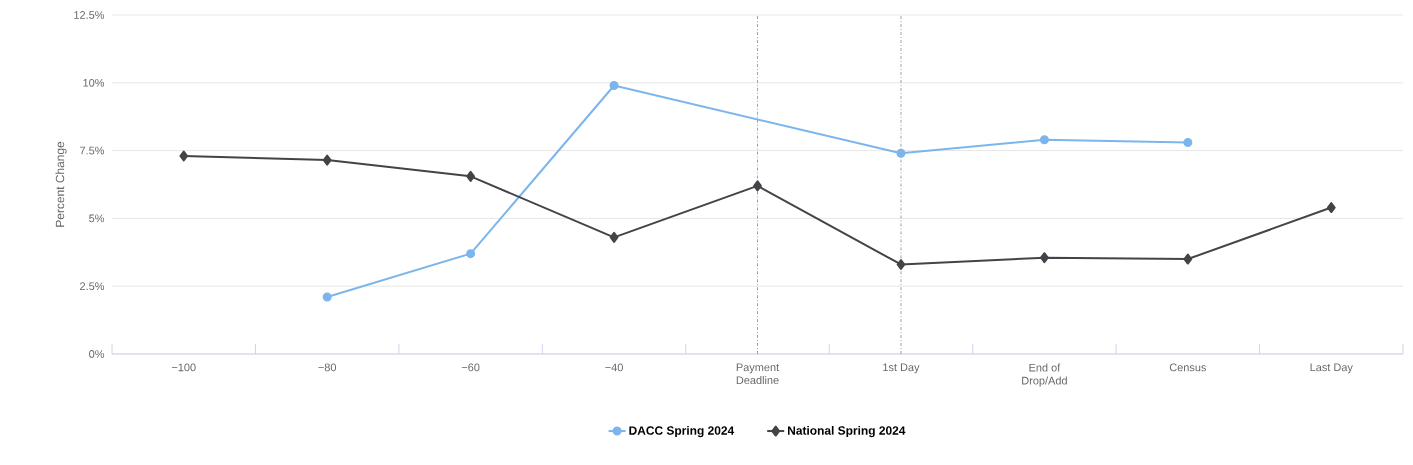 The width and height of the screenshot is (1413, 465). I want to click on x-tick-label: −40, so click(614, 367).